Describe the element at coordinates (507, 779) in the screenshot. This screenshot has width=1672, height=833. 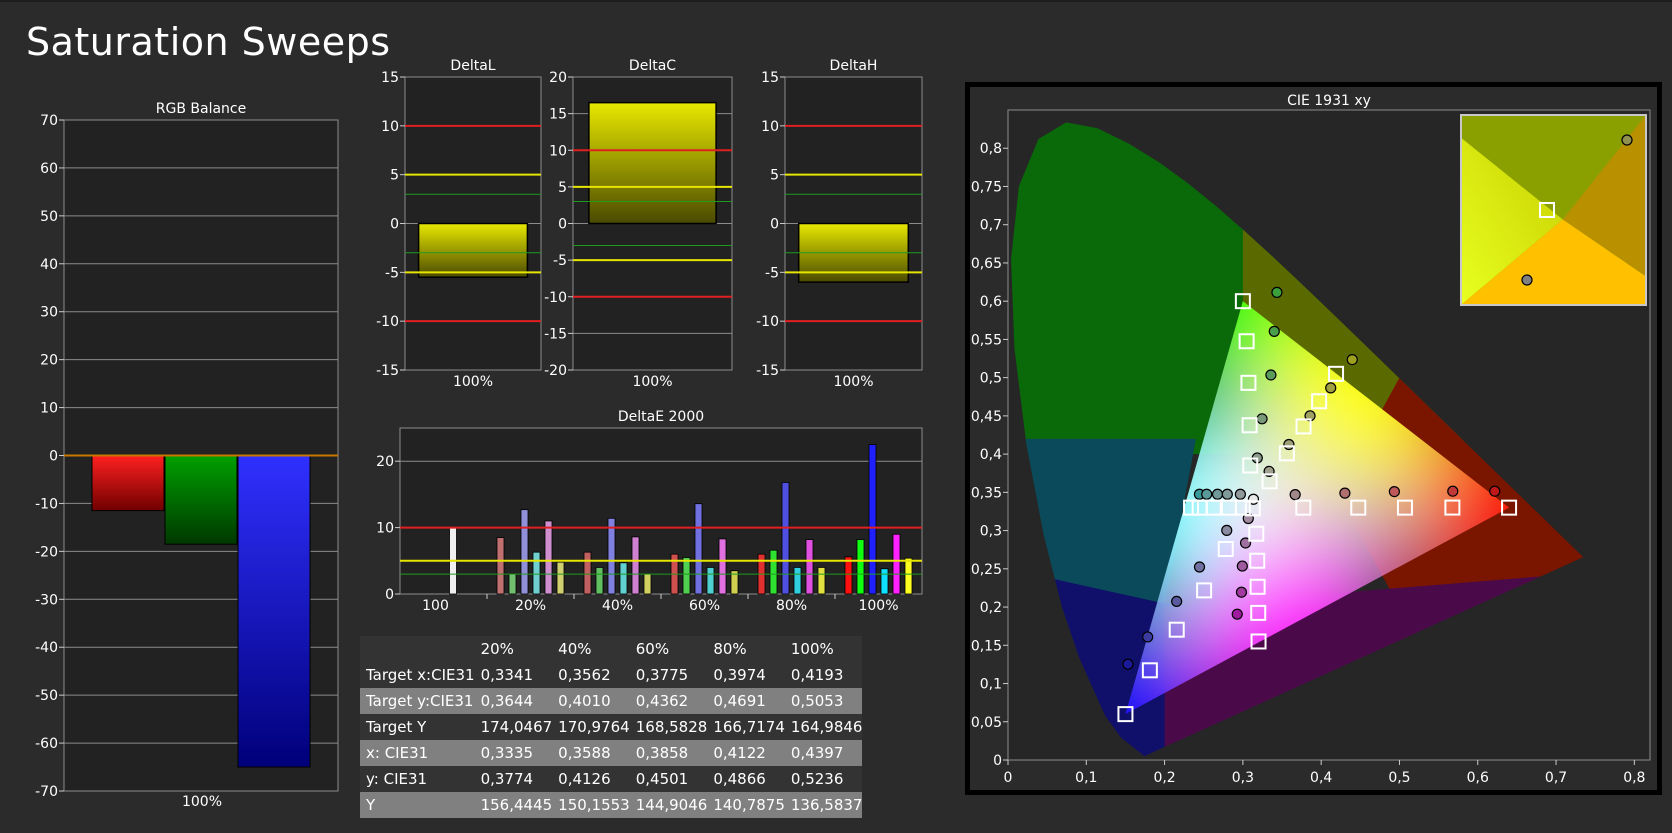
I see `table-cell: 0,3774` at that location.